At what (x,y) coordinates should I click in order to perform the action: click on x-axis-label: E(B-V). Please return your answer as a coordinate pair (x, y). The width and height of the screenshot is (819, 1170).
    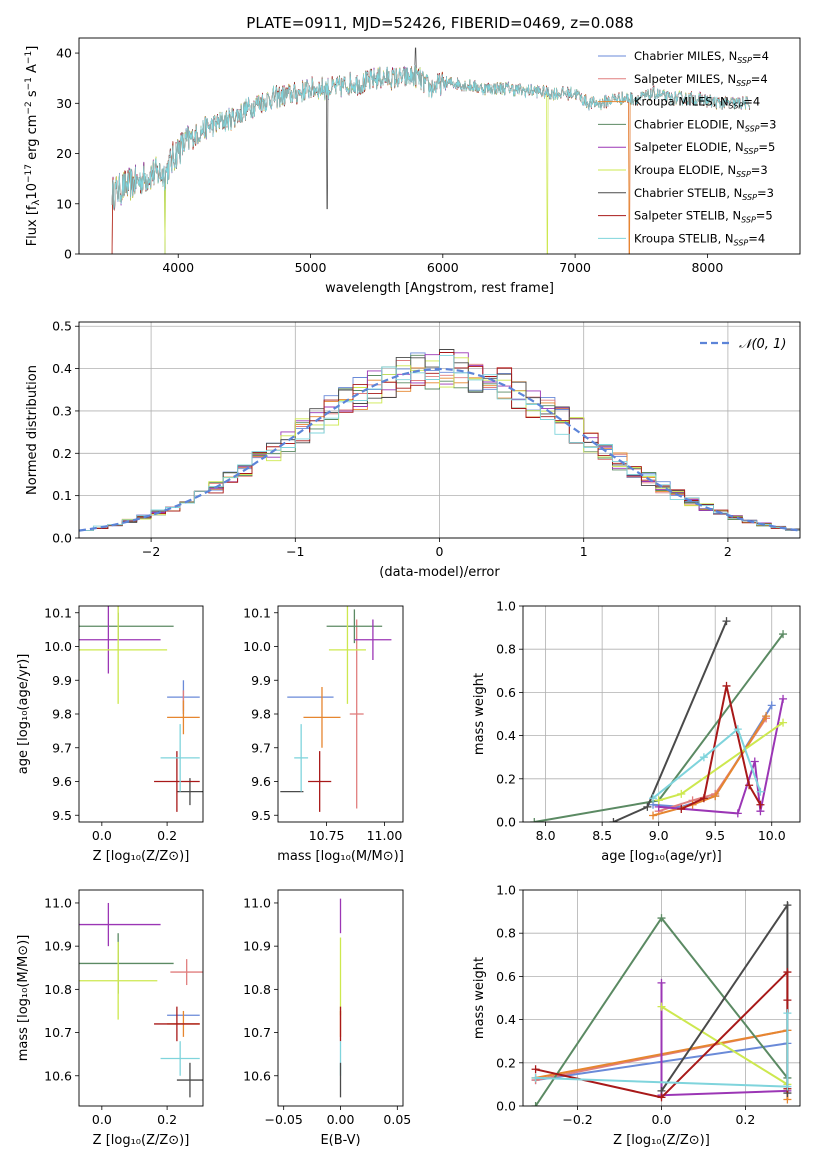
    Looking at the image, I should click on (340, 1140).